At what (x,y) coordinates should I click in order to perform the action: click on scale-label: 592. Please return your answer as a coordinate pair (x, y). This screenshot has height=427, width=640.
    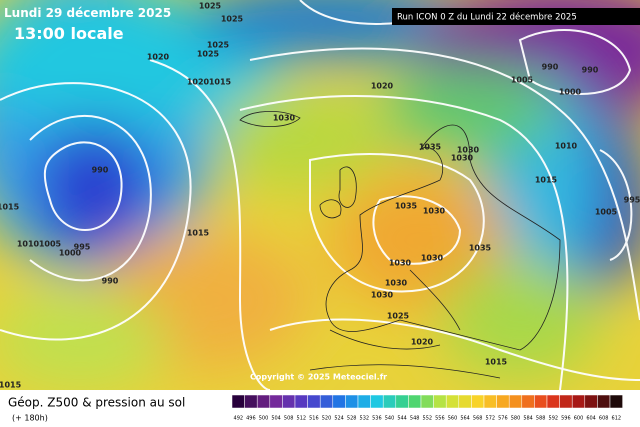
    Looking at the image, I should click on (554, 419).